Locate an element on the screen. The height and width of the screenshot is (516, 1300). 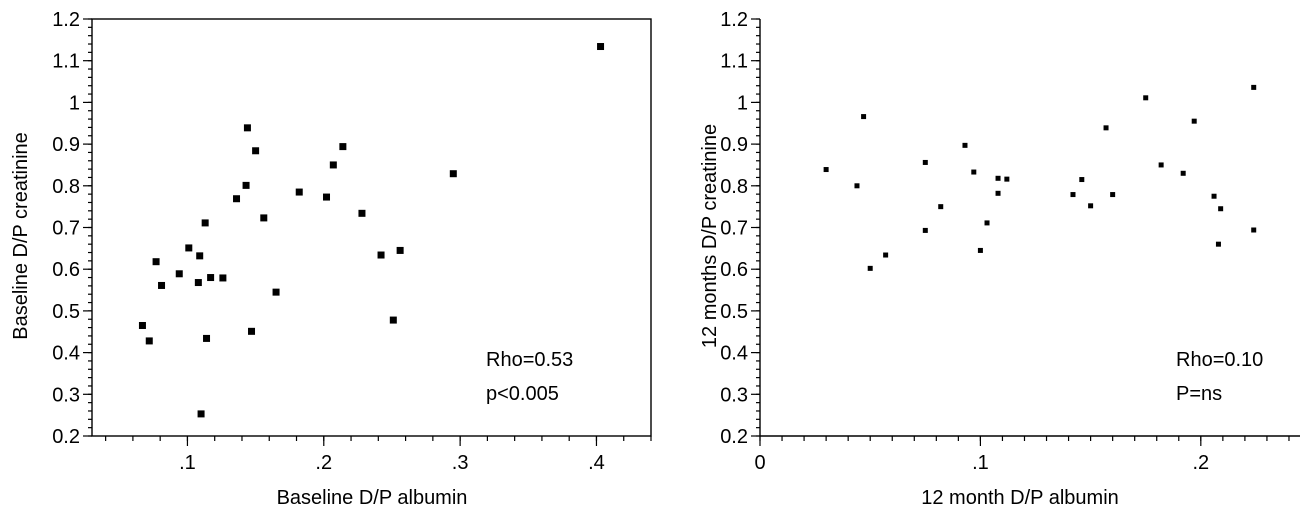
x-tick-label: .3 is located at coordinates (460, 463).